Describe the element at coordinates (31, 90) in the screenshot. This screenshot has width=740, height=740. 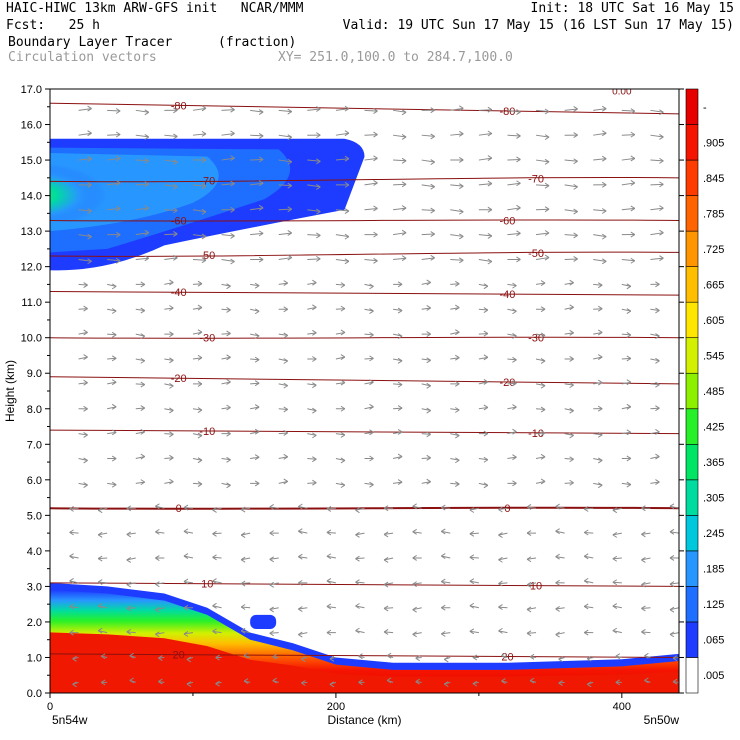
I see `y-tick-label: 17.0` at that location.